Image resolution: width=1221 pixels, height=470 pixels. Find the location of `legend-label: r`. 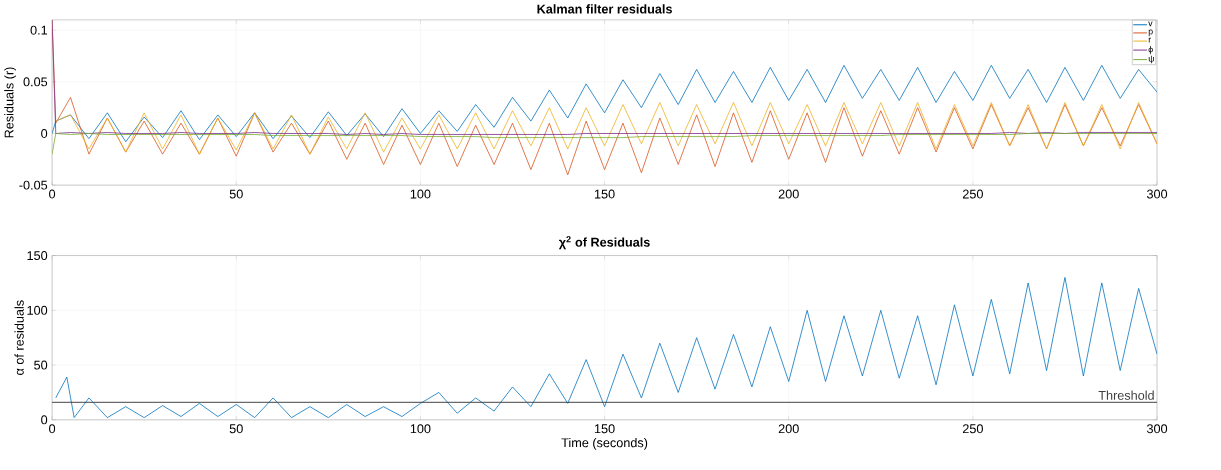

legend-label: r is located at coordinates (1149, 40).